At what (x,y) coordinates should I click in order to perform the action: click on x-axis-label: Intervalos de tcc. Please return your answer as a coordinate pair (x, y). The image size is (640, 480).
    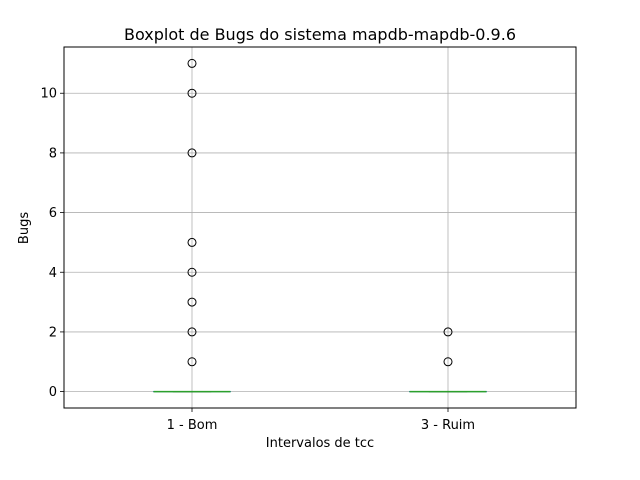
    Looking at the image, I should click on (320, 443).